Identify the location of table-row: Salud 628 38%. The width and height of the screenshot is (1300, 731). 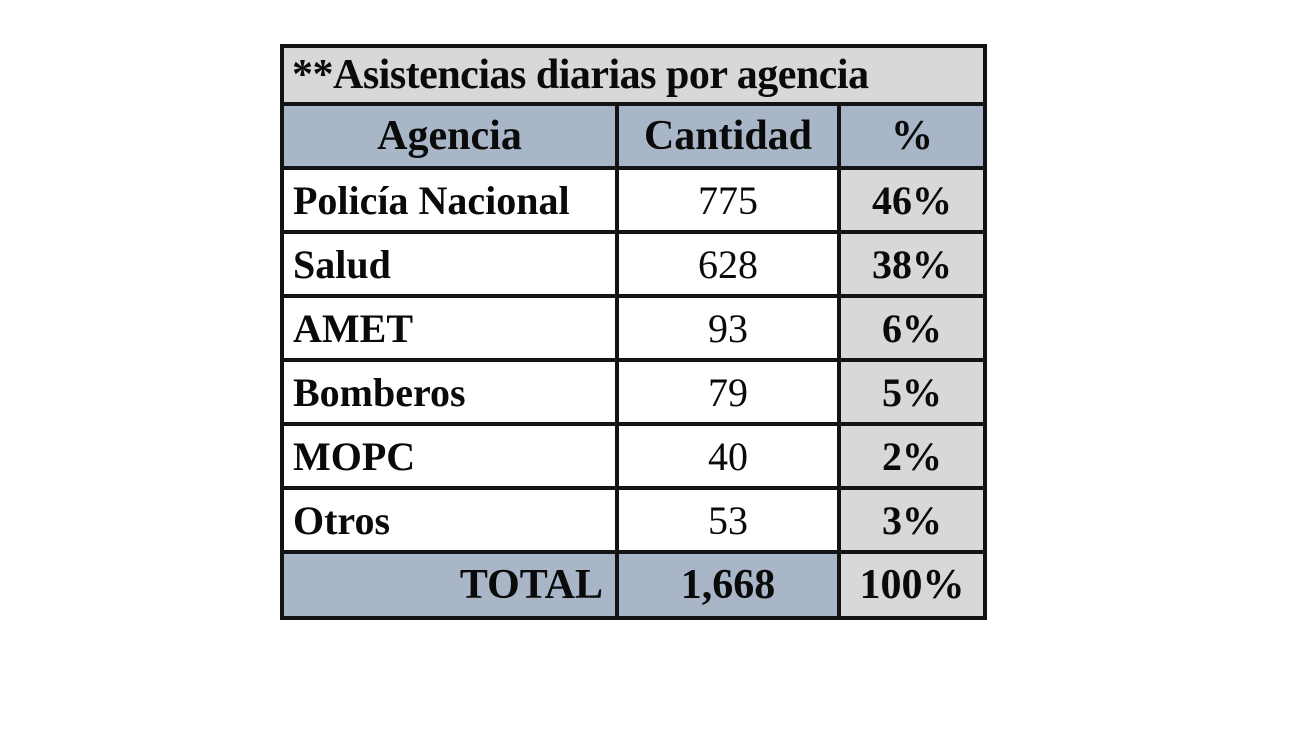
(633, 264).